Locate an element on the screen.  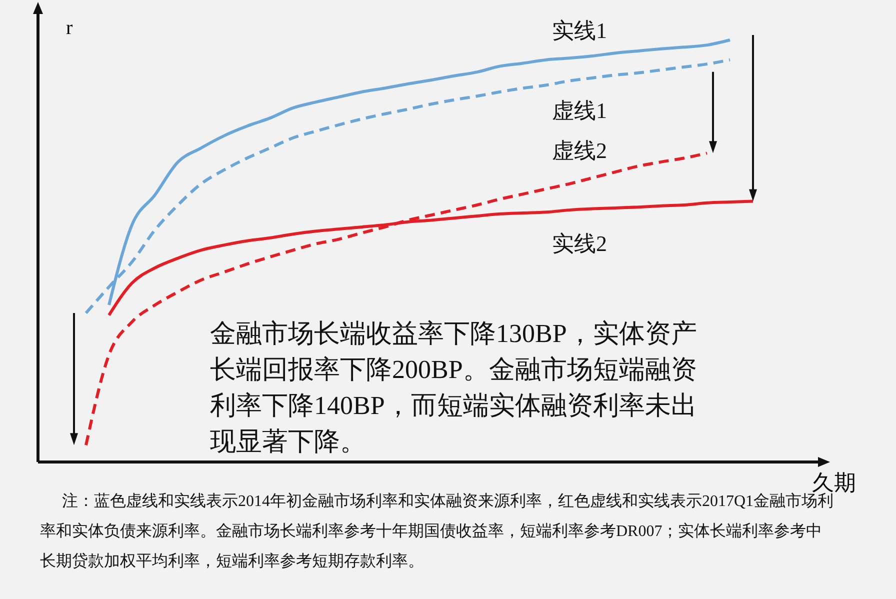
series-label: 虚线1 is located at coordinates (579, 110).